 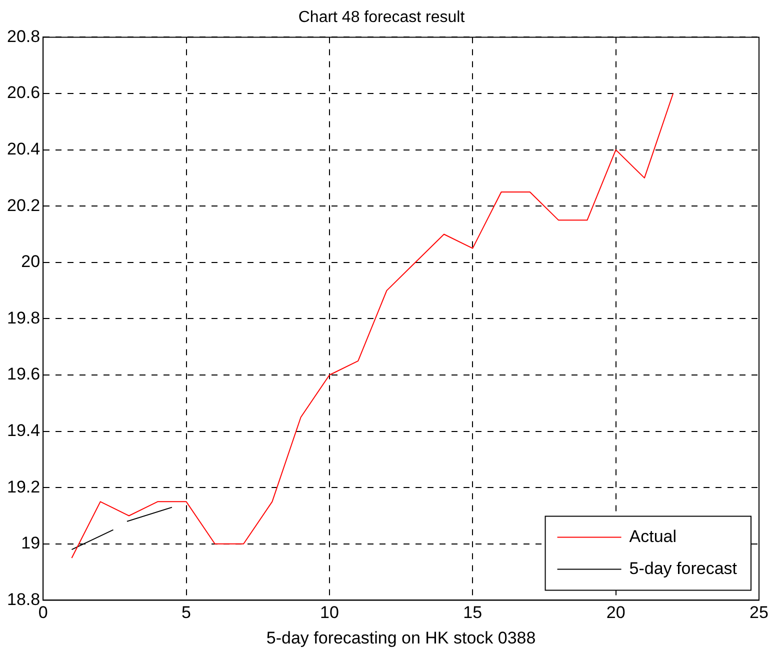 I want to click on y-tick-label: 19.2, so click(x=23, y=486).